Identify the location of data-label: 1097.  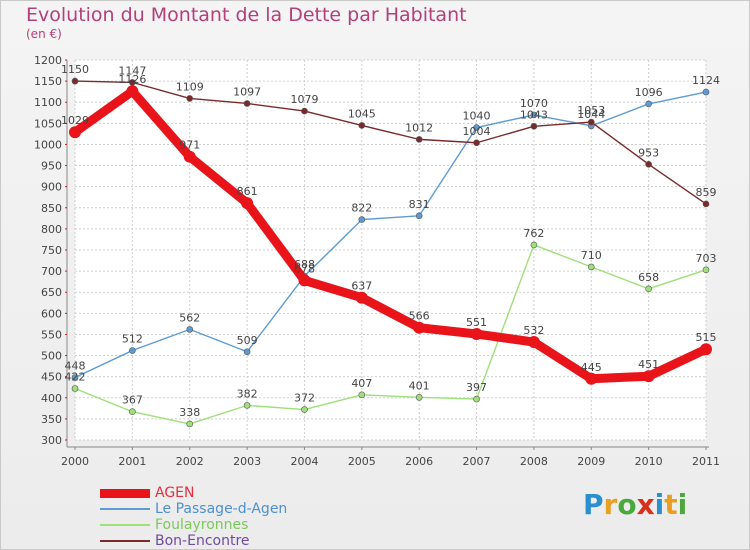
(247, 91).